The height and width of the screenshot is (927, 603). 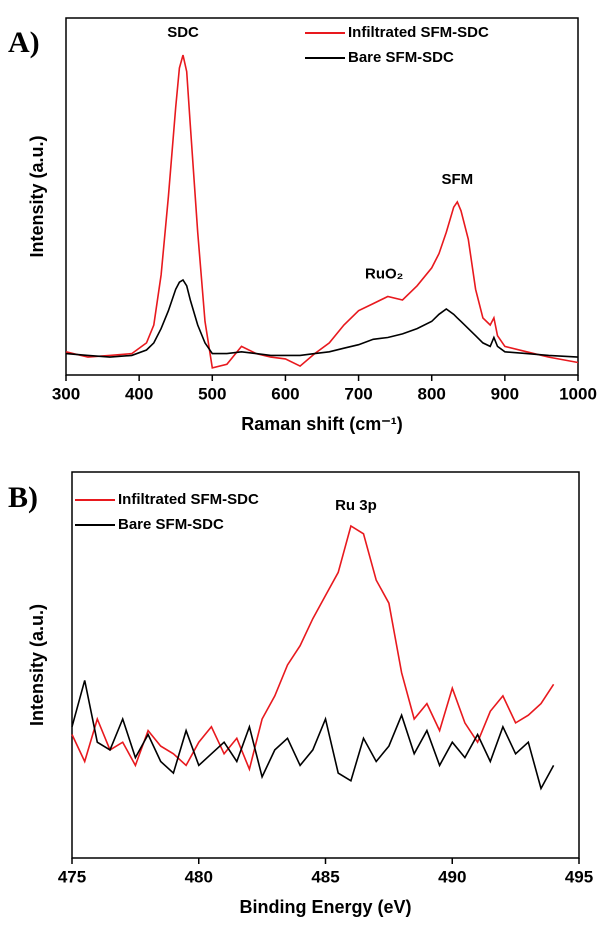 I want to click on x-tick-label: 500, so click(x=212, y=393).